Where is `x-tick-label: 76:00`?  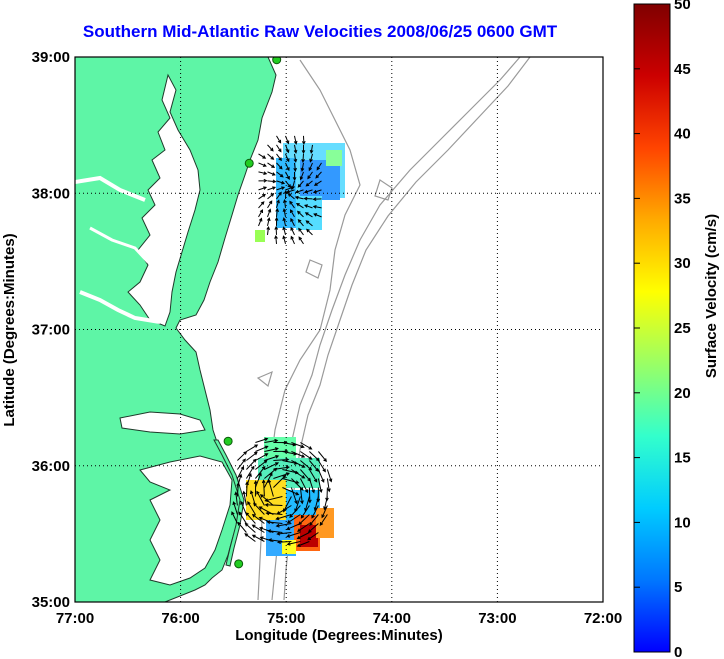 x-tick-label: 76:00 is located at coordinates (180, 618).